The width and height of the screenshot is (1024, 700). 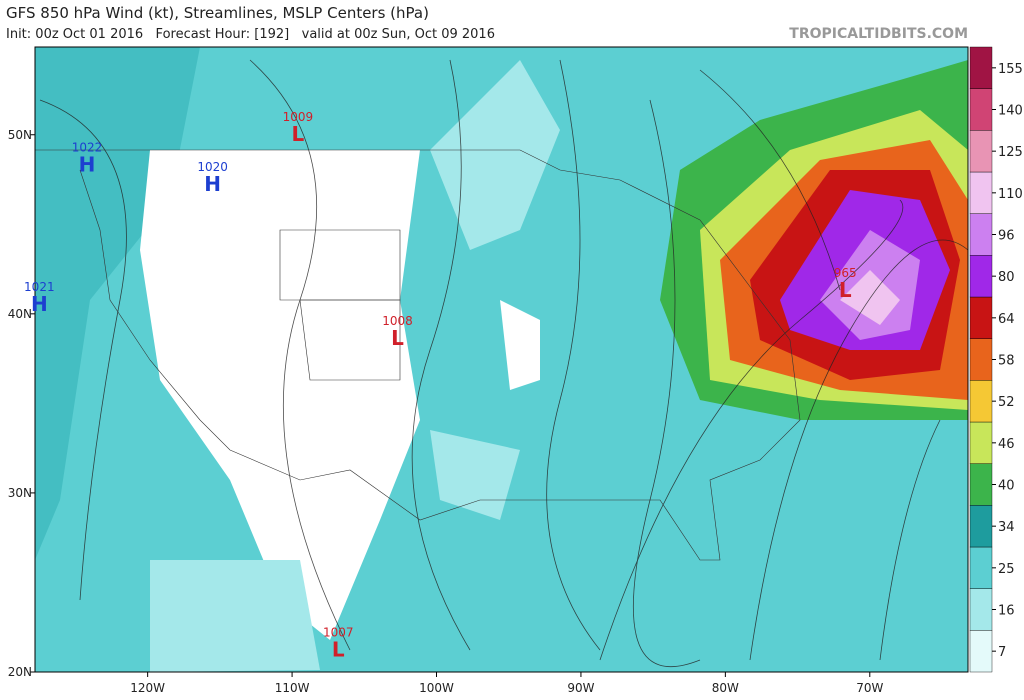 What do you see at coordinates (1006, 611) in the screenshot?
I see `colorbar-label: 16` at bounding box center [1006, 611].